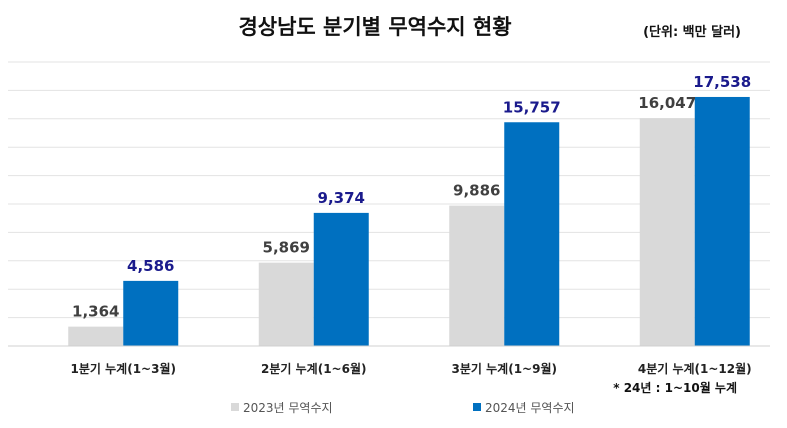 The width and height of the screenshot is (787, 428). I want to click on data-label-2023: 5,869, so click(286, 248).